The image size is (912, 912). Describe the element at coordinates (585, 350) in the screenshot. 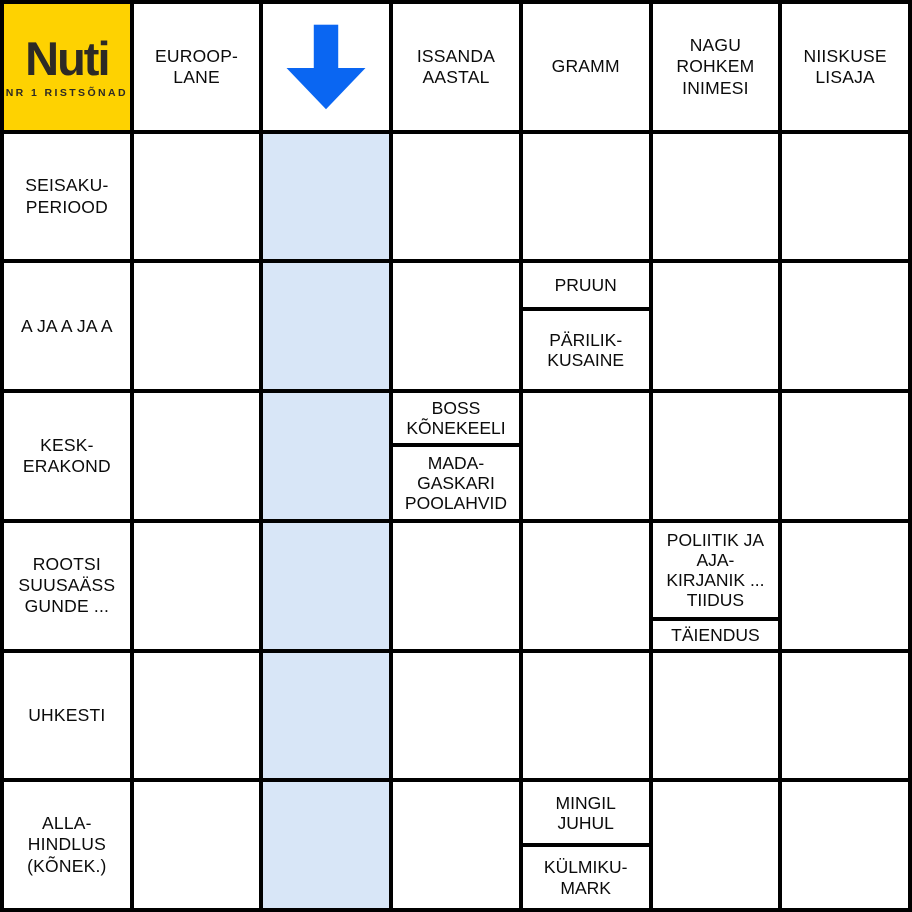

I see `inner-clue-parilikkusaine: PÄRILIK- KUSAINE` at that location.